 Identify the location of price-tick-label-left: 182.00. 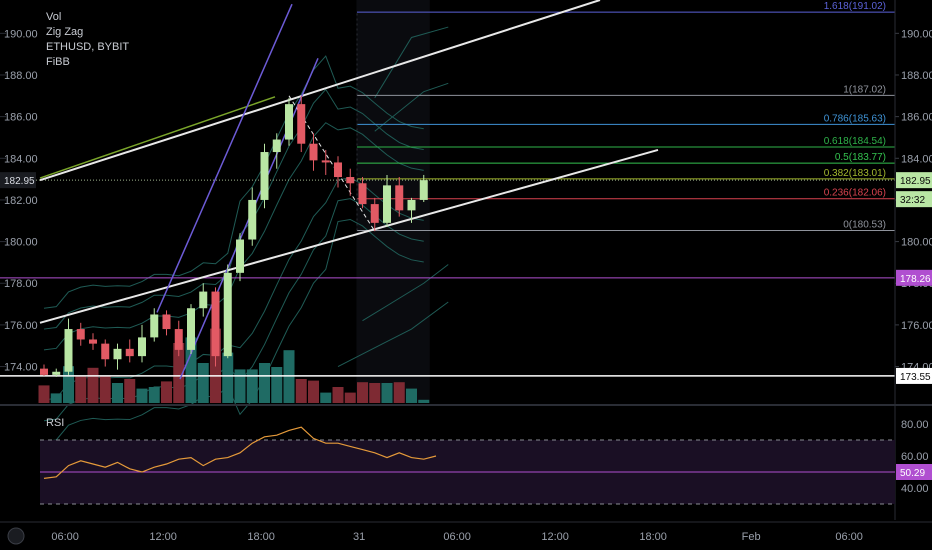
(21, 201).